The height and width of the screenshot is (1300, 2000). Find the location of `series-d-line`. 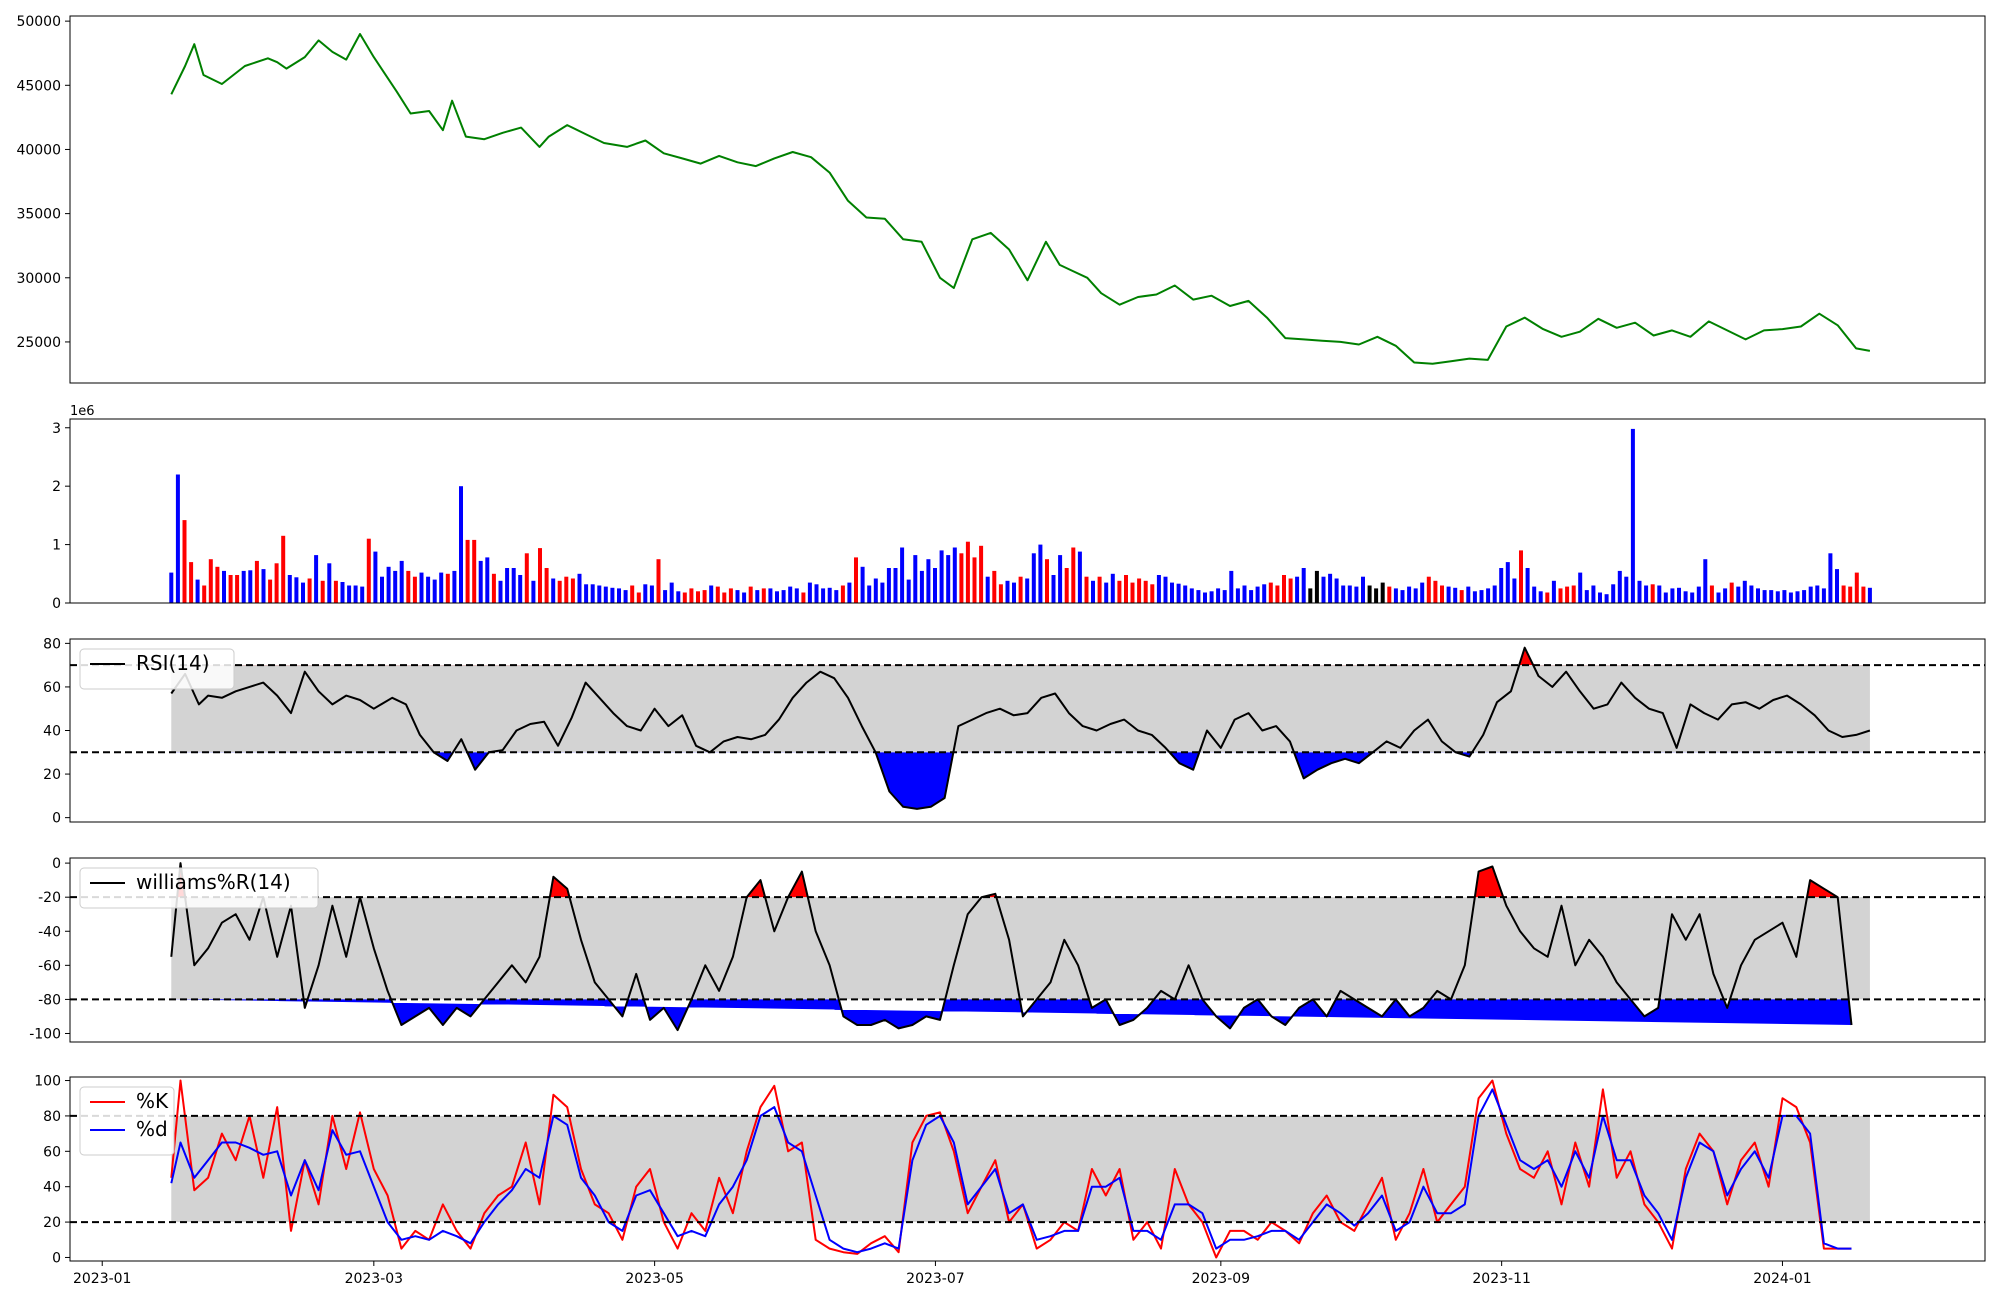

series-d-line is located at coordinates (1011, 1171).